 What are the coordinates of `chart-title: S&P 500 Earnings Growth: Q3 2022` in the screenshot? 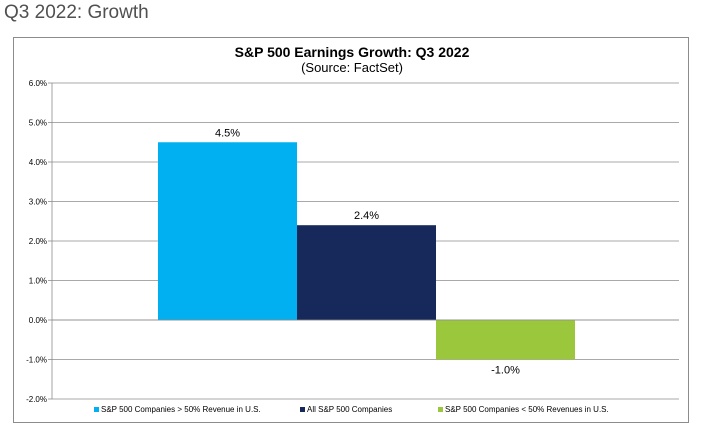 It's located at (352, 52).